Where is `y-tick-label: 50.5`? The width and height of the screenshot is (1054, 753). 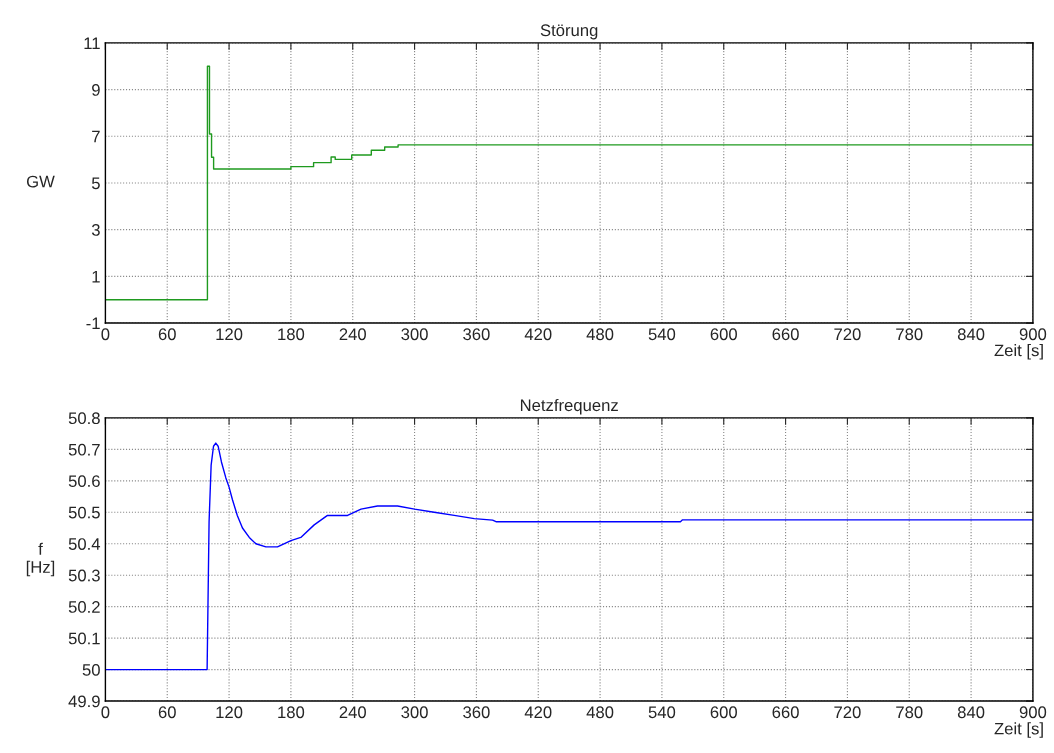
y-tick-label: 50.5 is located at coordinates (84, 512).